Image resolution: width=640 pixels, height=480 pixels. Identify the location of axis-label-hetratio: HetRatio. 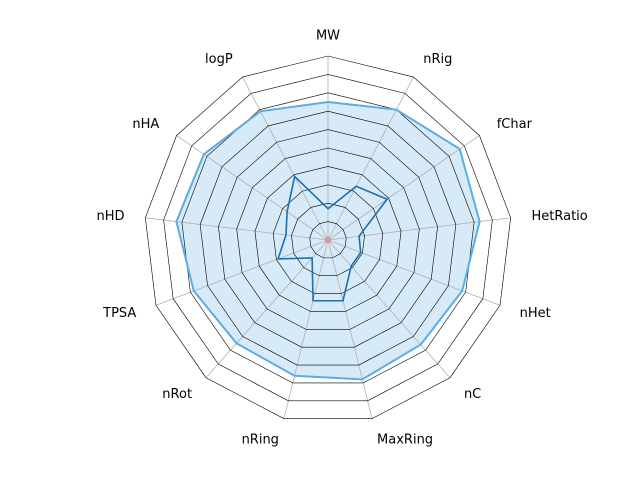
(560, 216).